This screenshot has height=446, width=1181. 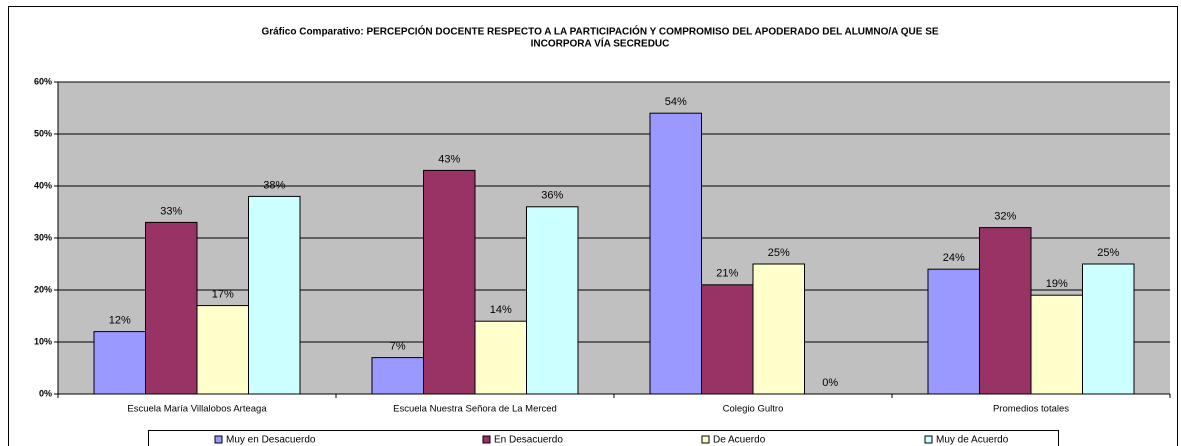 I want to click on value-label: 33%, so click(x=171, y=211).